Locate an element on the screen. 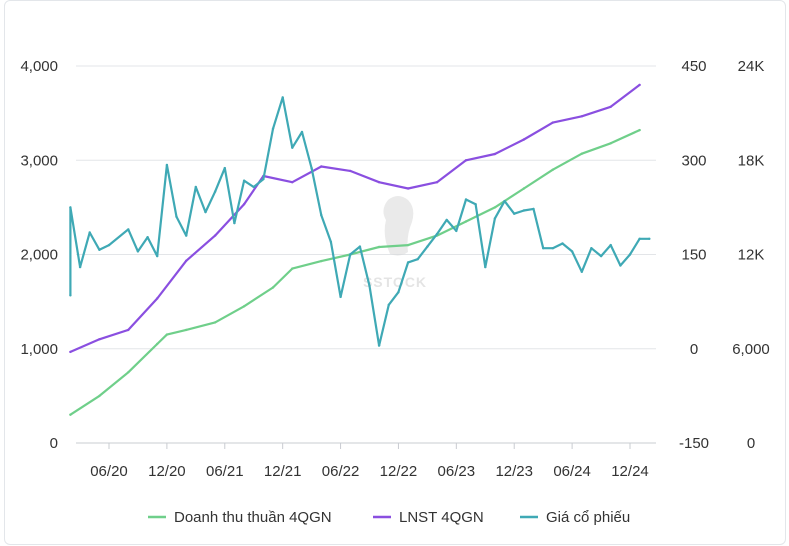  horse-head-logo is located at coordinates (398, 226).